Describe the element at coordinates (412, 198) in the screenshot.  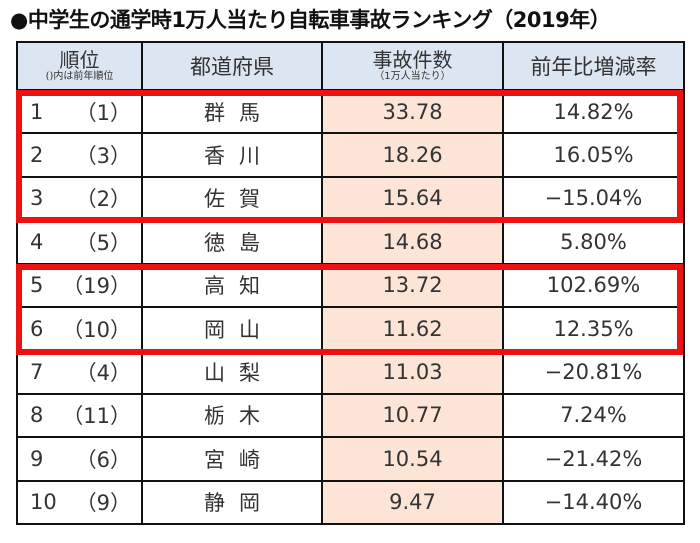
I see `count-cell: 15.64` at that location.